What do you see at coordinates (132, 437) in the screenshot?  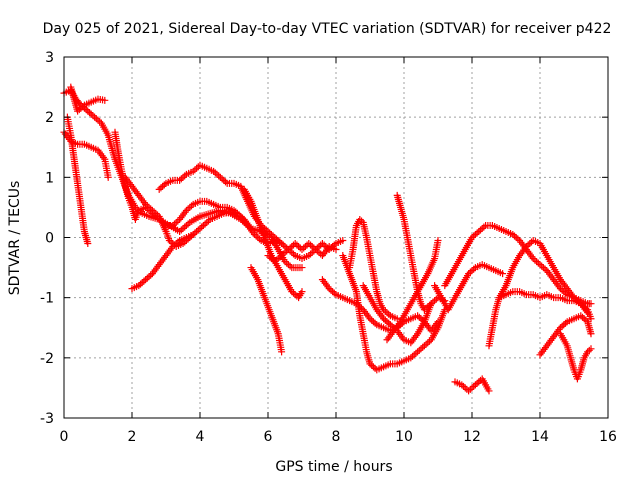 I see `x-tick-label: 2` at bounding box center [132, 437].